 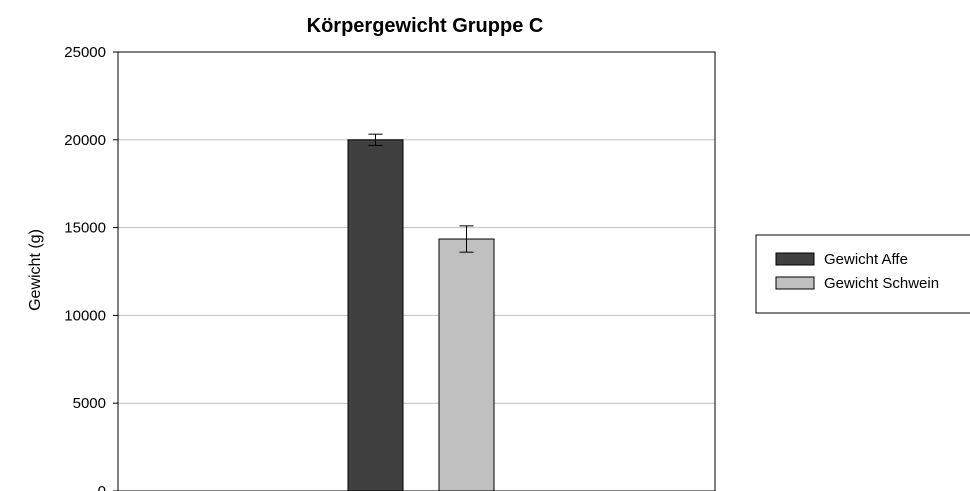 What do you see at coordinates (881, 283) in the screenshot?
I see `legend-label: Gewicht Schwein` at bounding box center [881, 283].